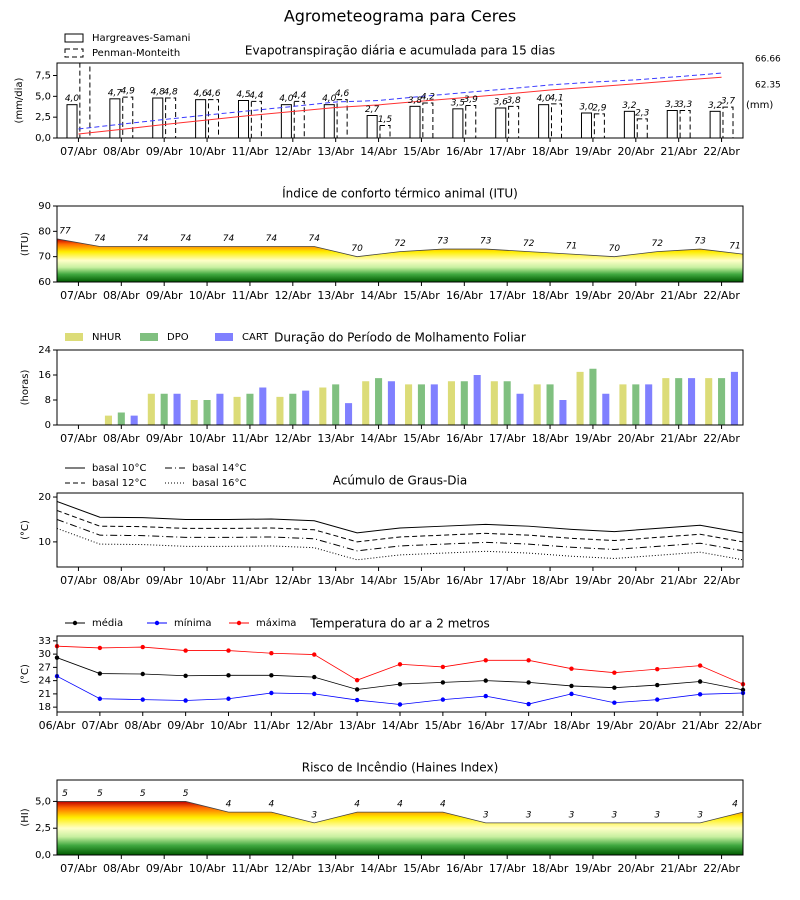 This screenshot has height=900, width=800. I want to click on x-tick-label: 15/Abr, so click(421, 438).